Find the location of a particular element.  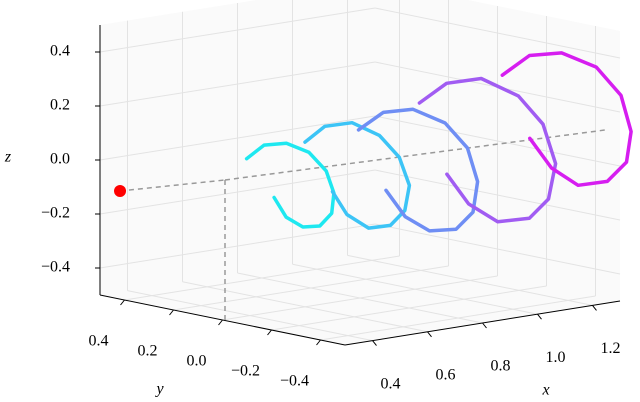

y-tick-label: 0.0 is located at coordinates (197, 361).